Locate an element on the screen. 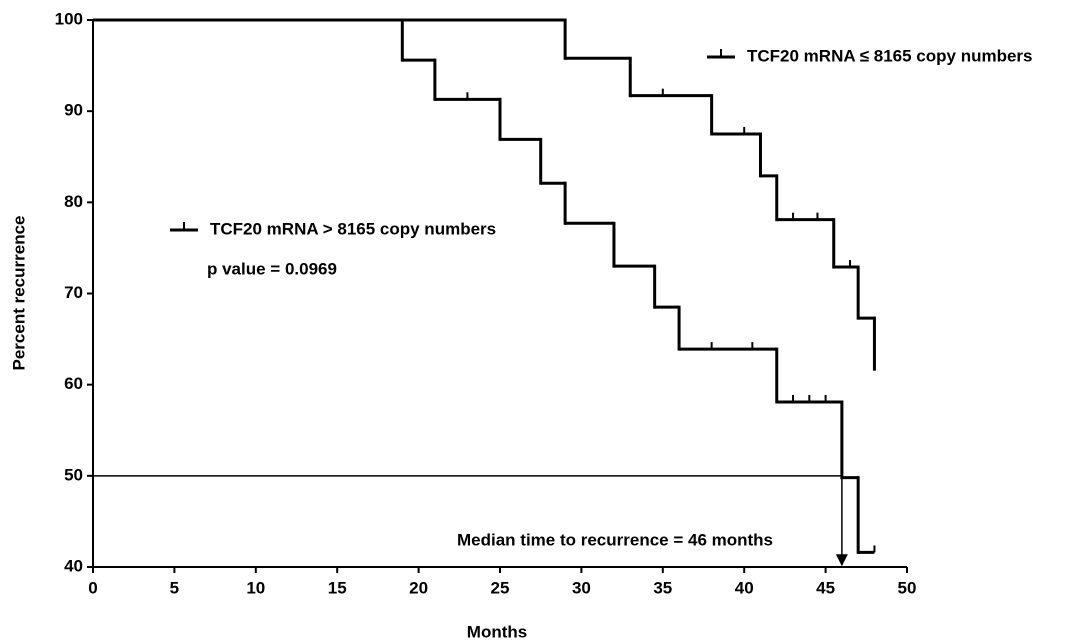  y-tick-label: 80 is located at coordinates (73, 201).